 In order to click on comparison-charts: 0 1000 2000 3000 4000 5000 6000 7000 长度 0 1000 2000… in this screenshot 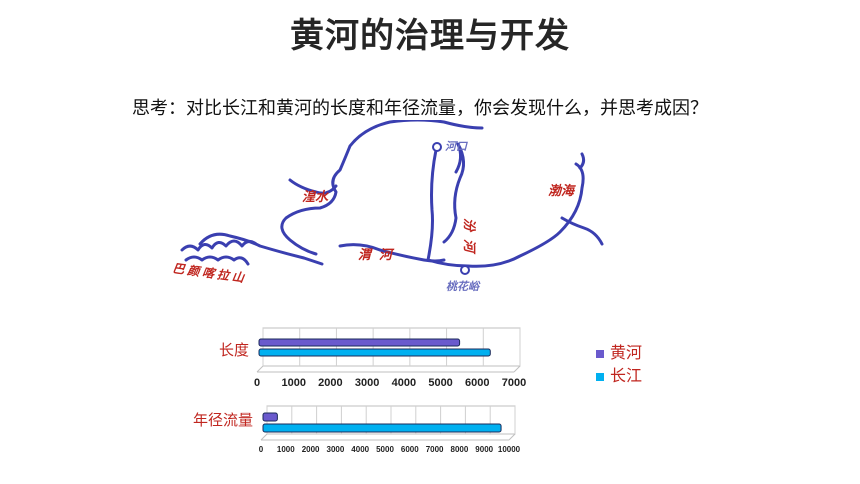, I will do `click(359, 390)`.